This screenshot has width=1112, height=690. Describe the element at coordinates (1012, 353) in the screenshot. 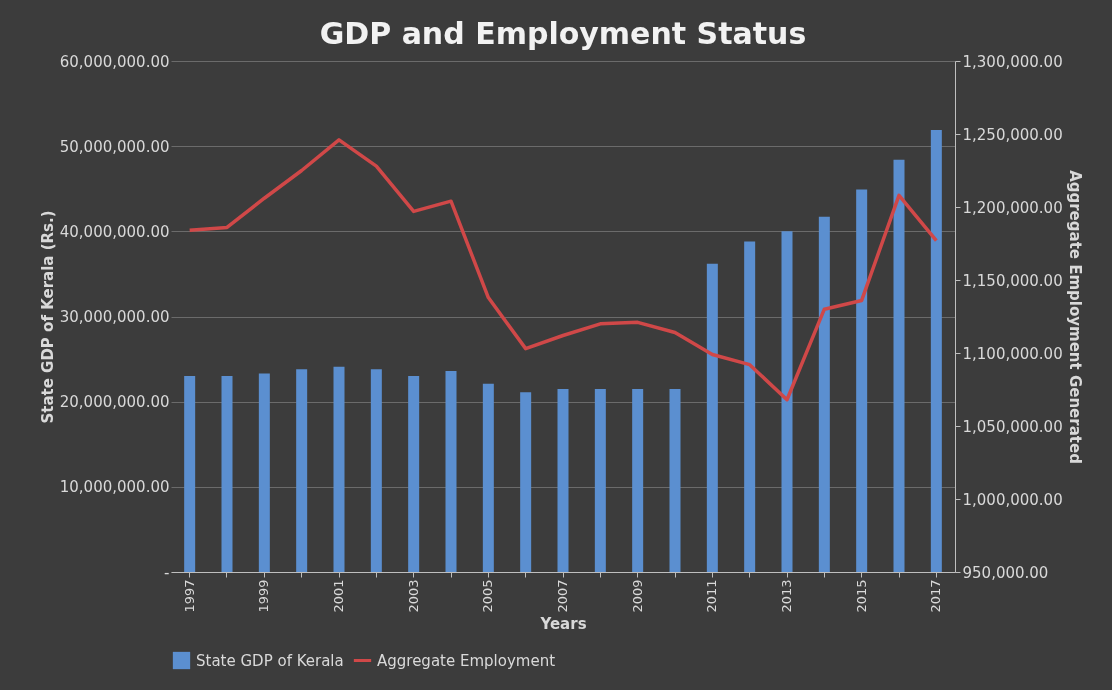

I see `y2-tick-label: 1,100,000.00` at that location.